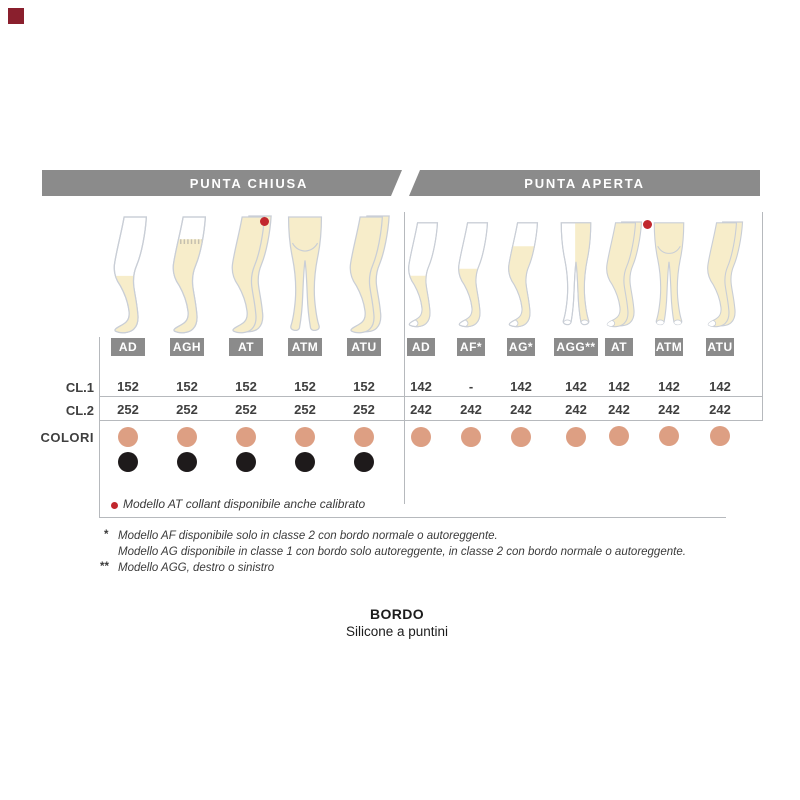 This screenshot has height=800, width=800. Describe the element at coordinates (106, 535) in the screenshot. I see `footnote-marker-single: *` at that location.